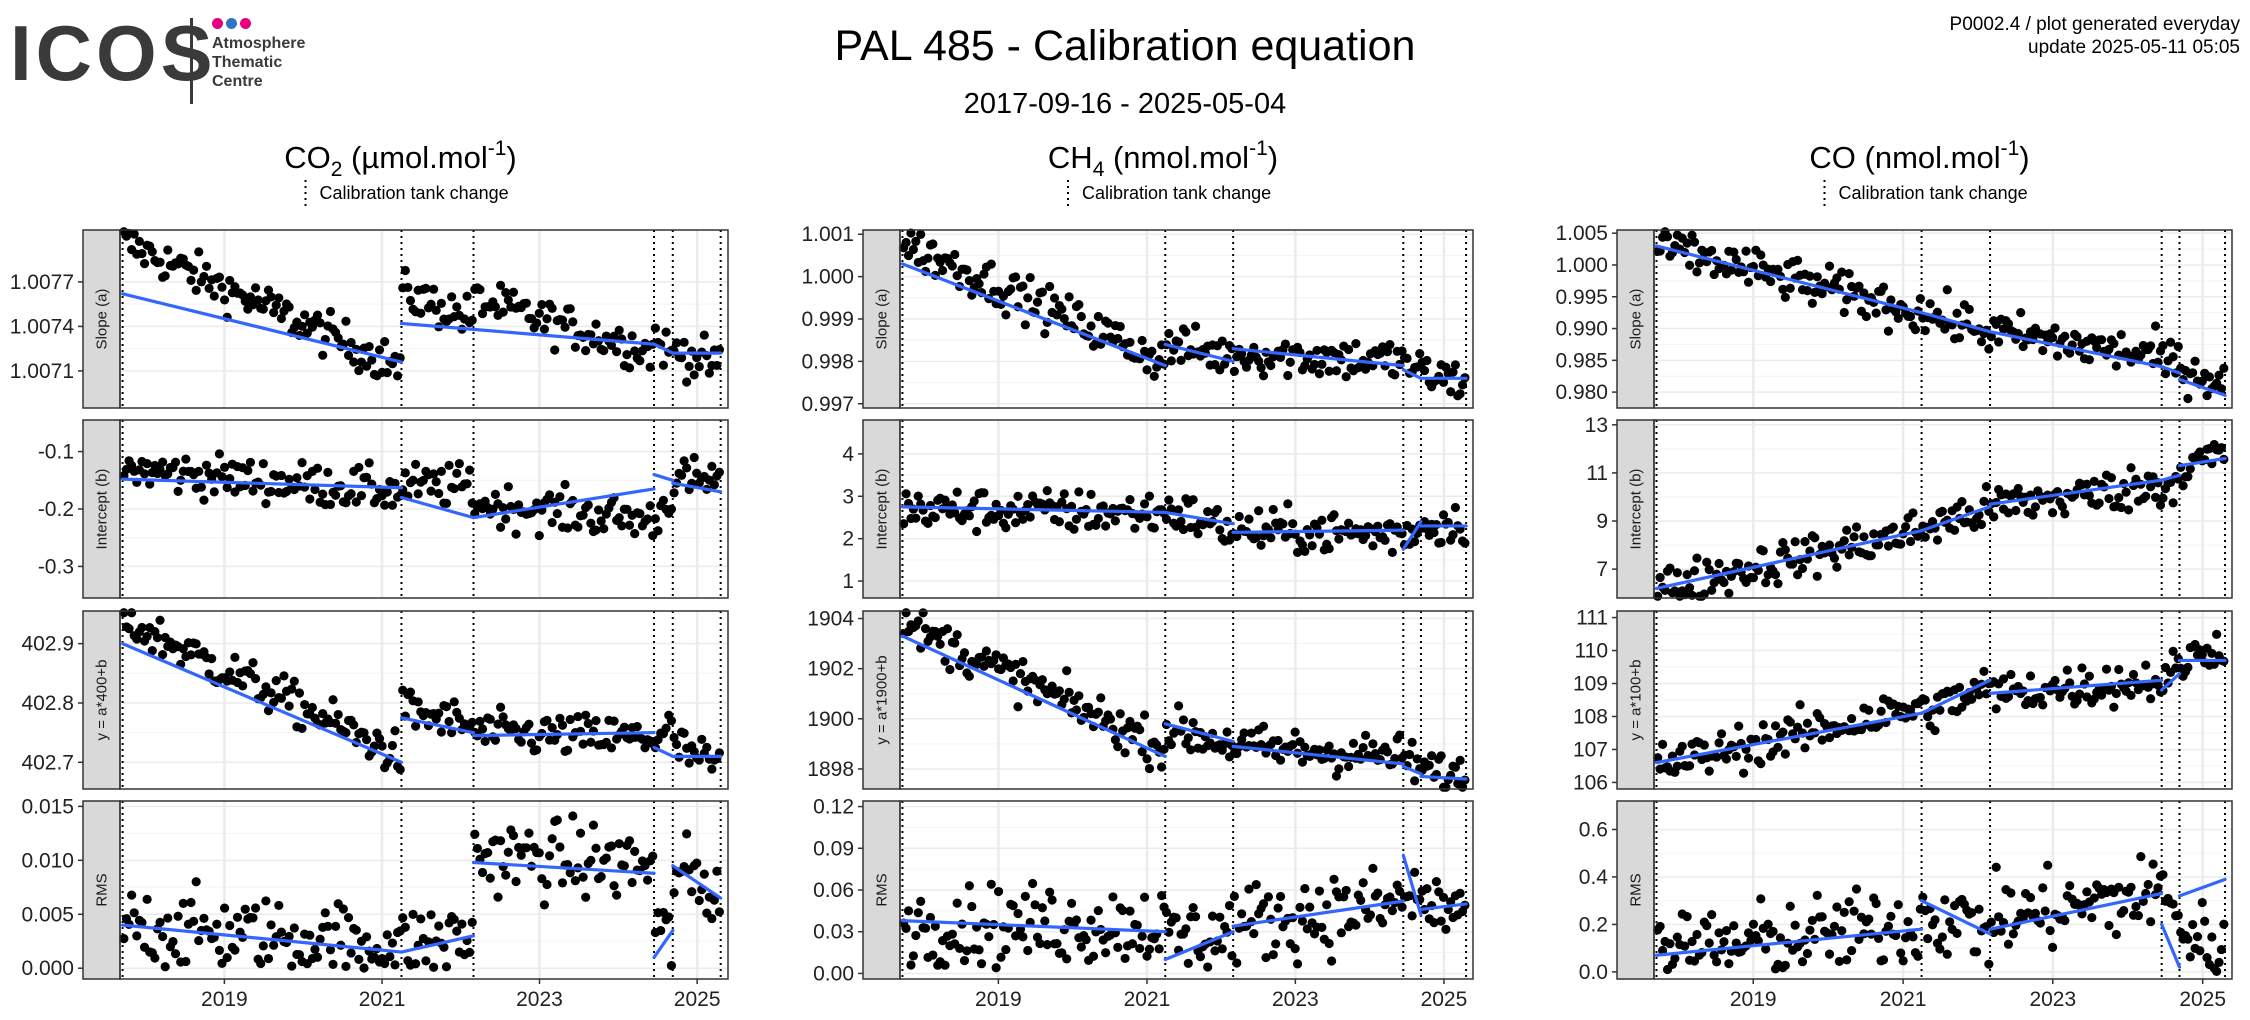 The height and width of the screenshot is (1020, 2250). I want to click on y-tick-label: 109, so click(1590, 684).